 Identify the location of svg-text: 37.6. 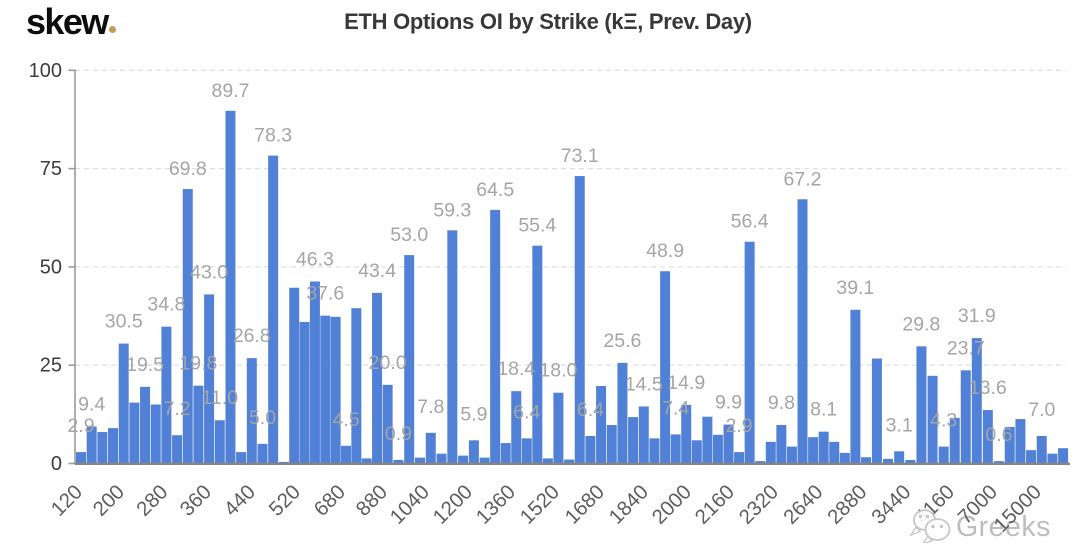
(325, 294).